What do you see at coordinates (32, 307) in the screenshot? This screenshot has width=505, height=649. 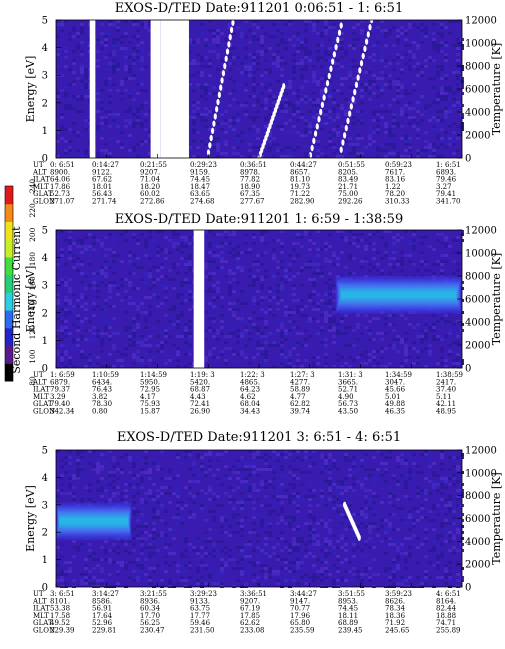 I see `colorbar-tick-label: 140` at bounding box center [32, 307].